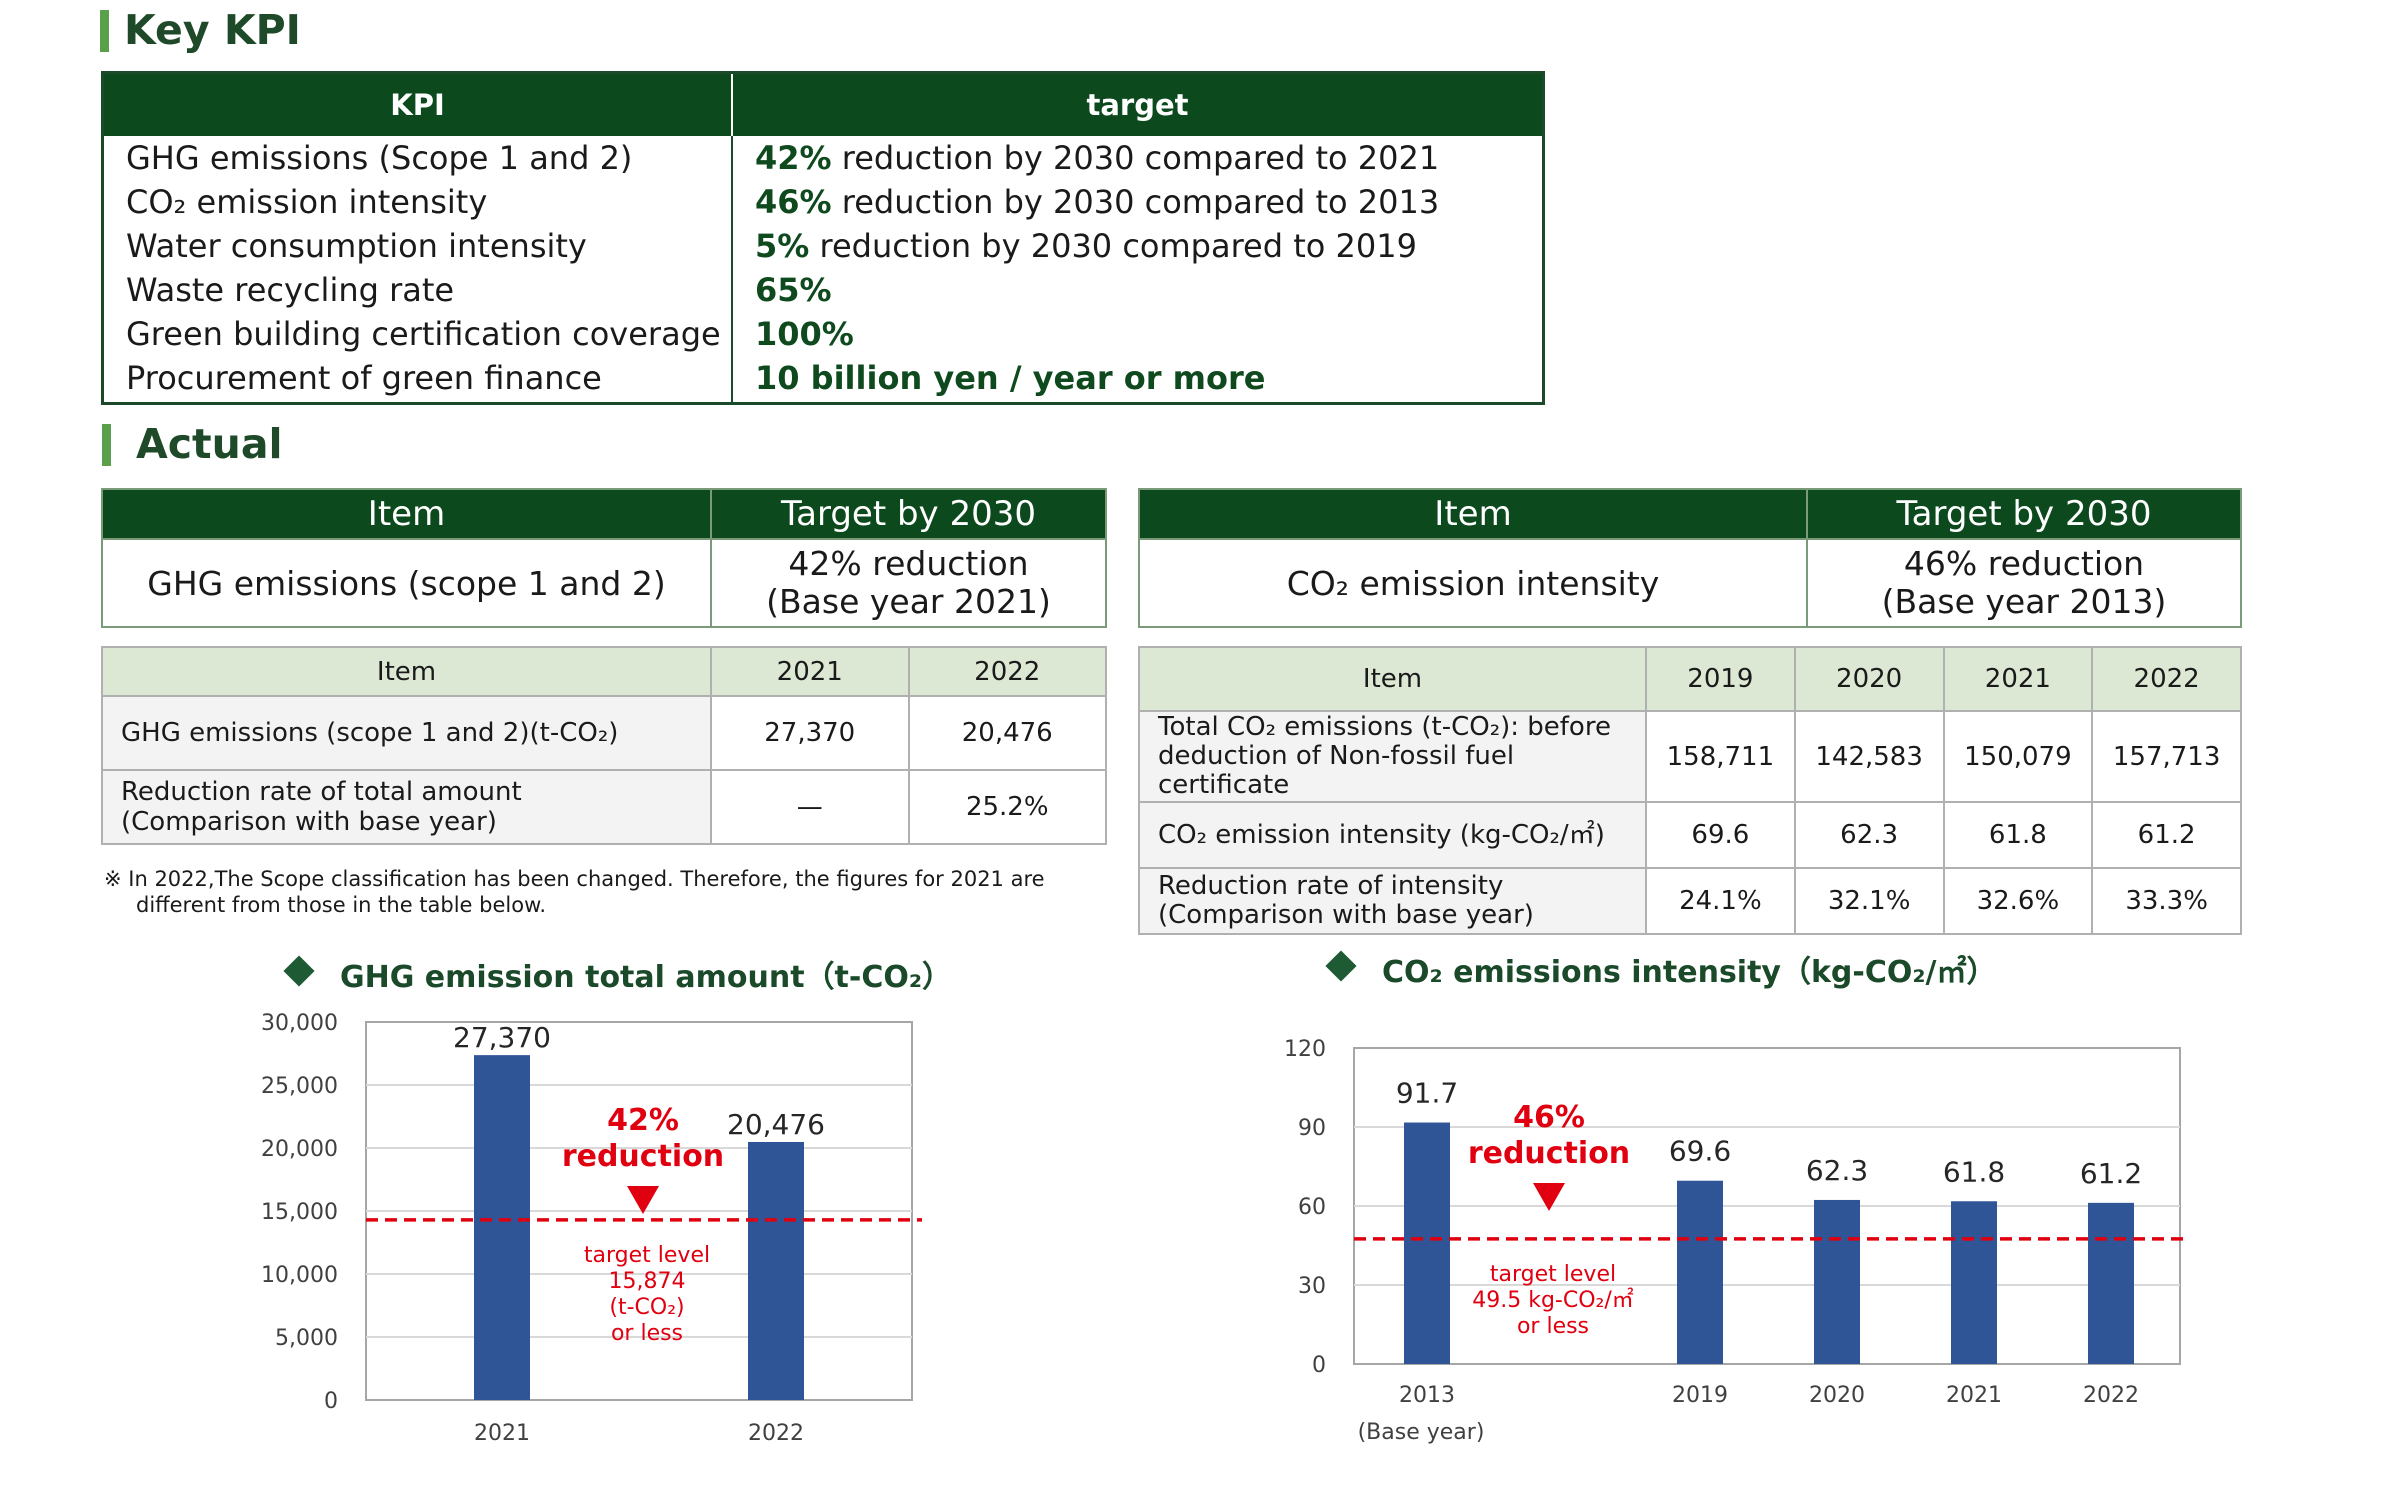  I want to click on co2-chart-target-text: or less, so click(1553, 1326).